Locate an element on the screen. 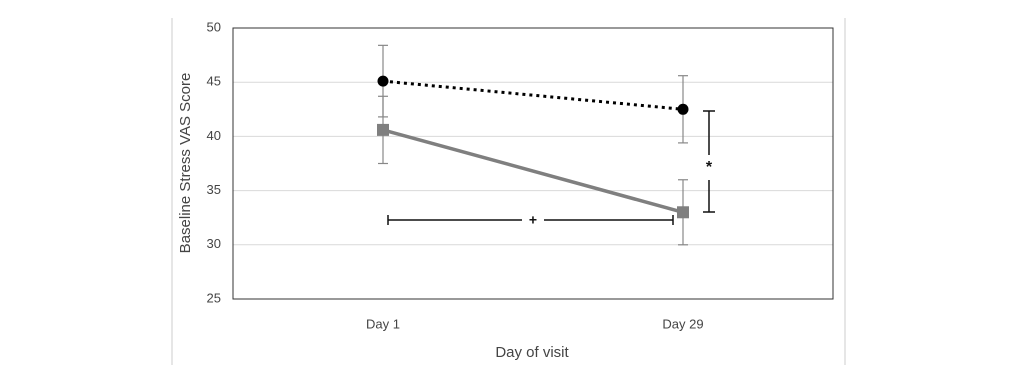  y-tick-label: 45 is located at coordinates (214, 81).